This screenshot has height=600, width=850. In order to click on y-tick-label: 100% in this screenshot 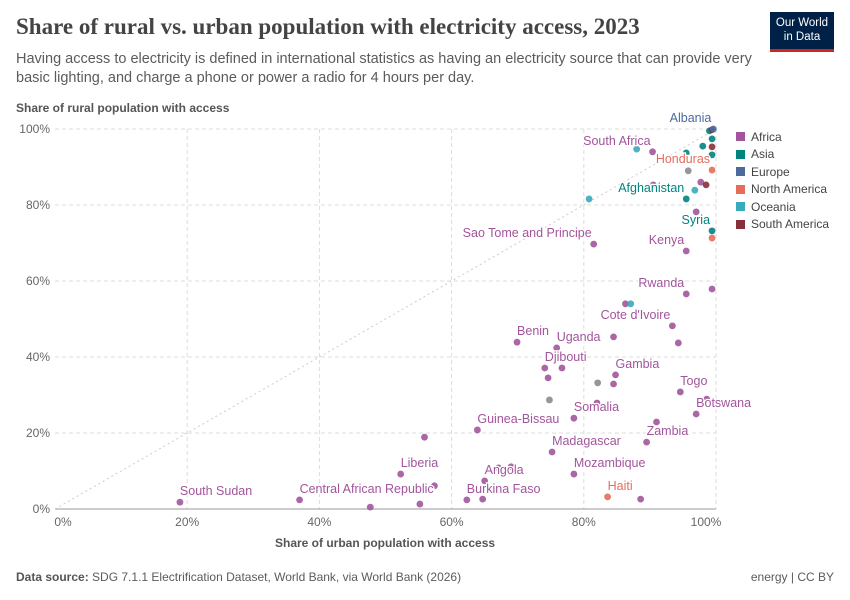, I will do `click(34, 129)`.